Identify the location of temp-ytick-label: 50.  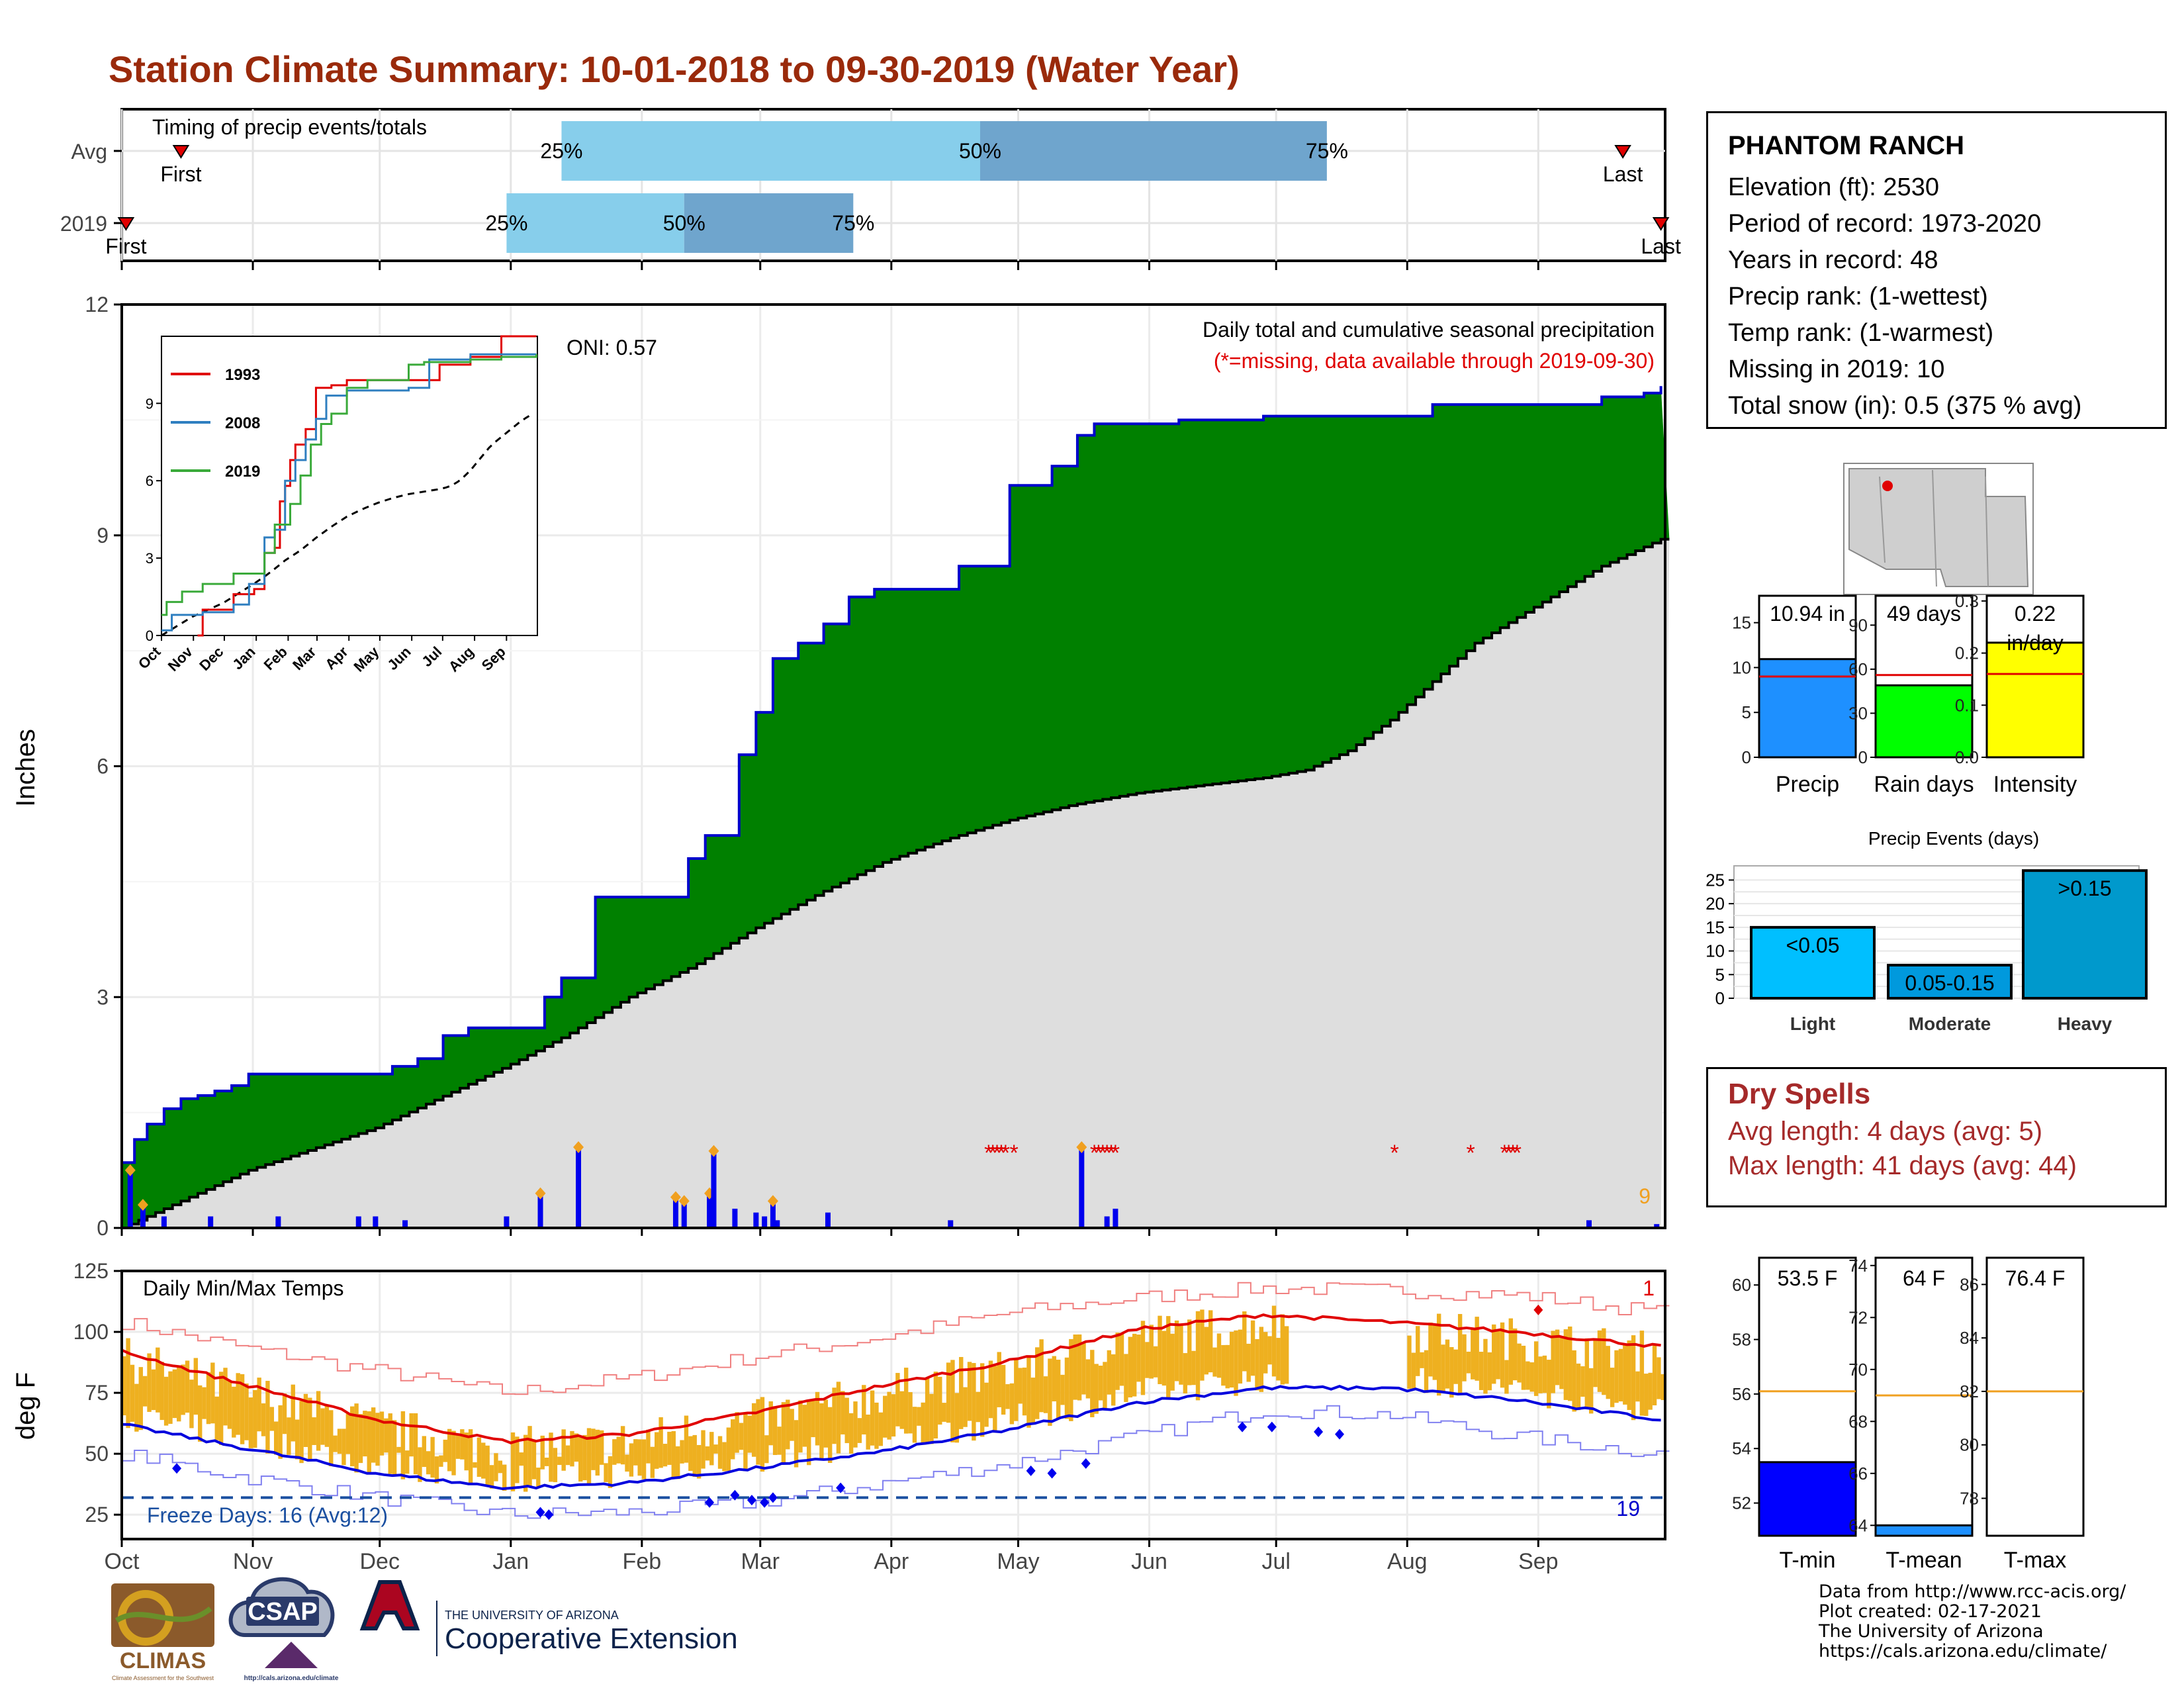
(97, 1454).